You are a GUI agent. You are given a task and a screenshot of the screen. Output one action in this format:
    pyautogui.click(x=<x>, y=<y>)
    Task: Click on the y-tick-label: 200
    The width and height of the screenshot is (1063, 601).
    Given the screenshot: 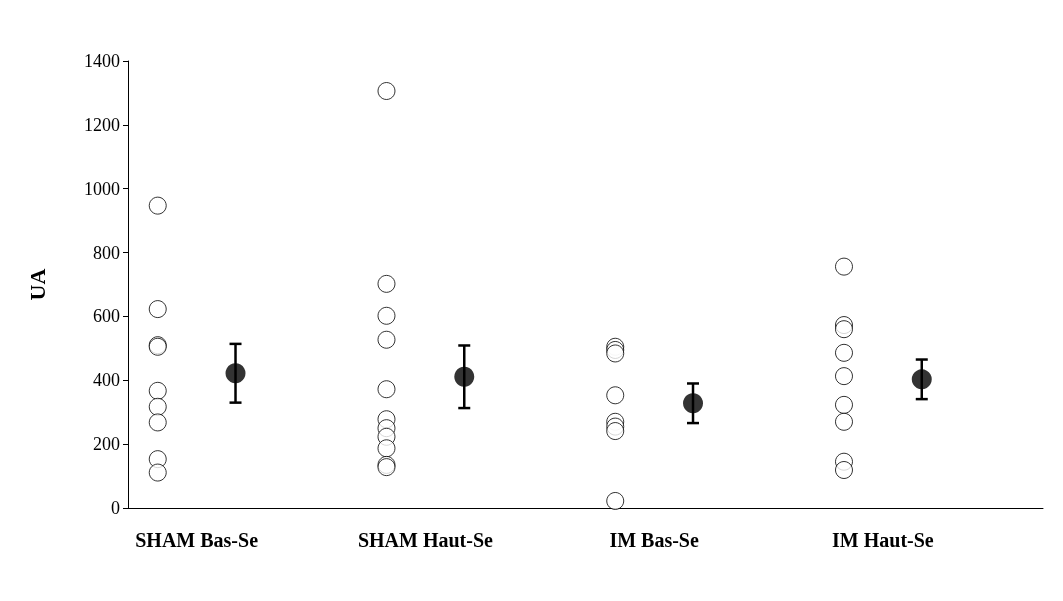 What is the action you would take?
    pyautogui.click(x=106, y=444)
    